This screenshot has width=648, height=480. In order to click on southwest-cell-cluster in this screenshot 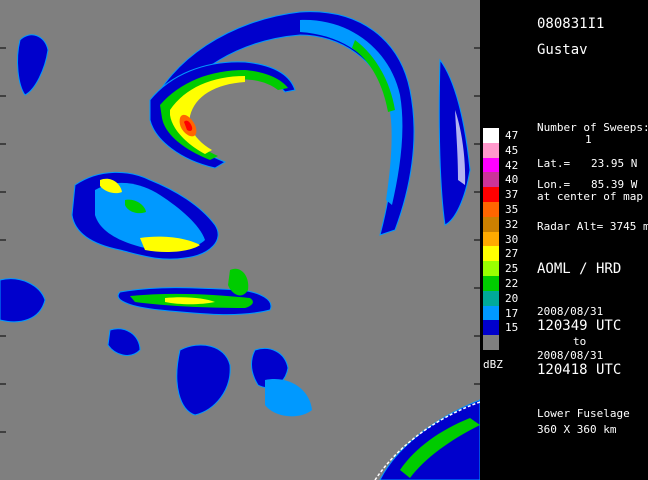, I will do `click(203, 380)`.